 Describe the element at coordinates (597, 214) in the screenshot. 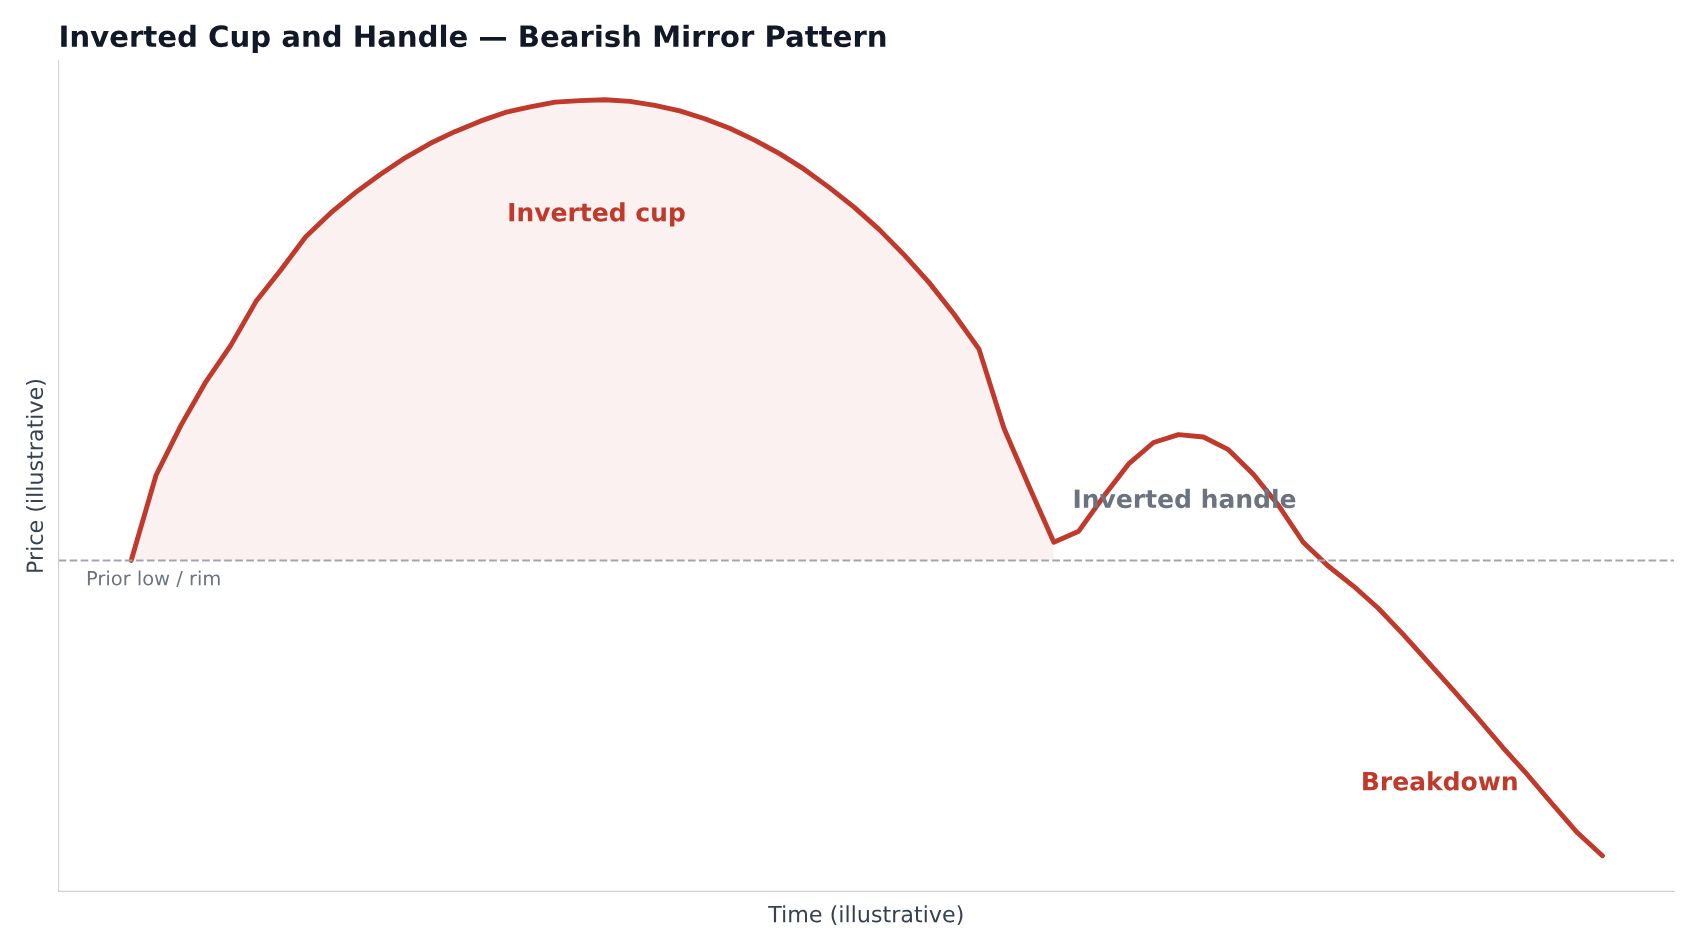

I see `annotation: Inverted cup` at that location.